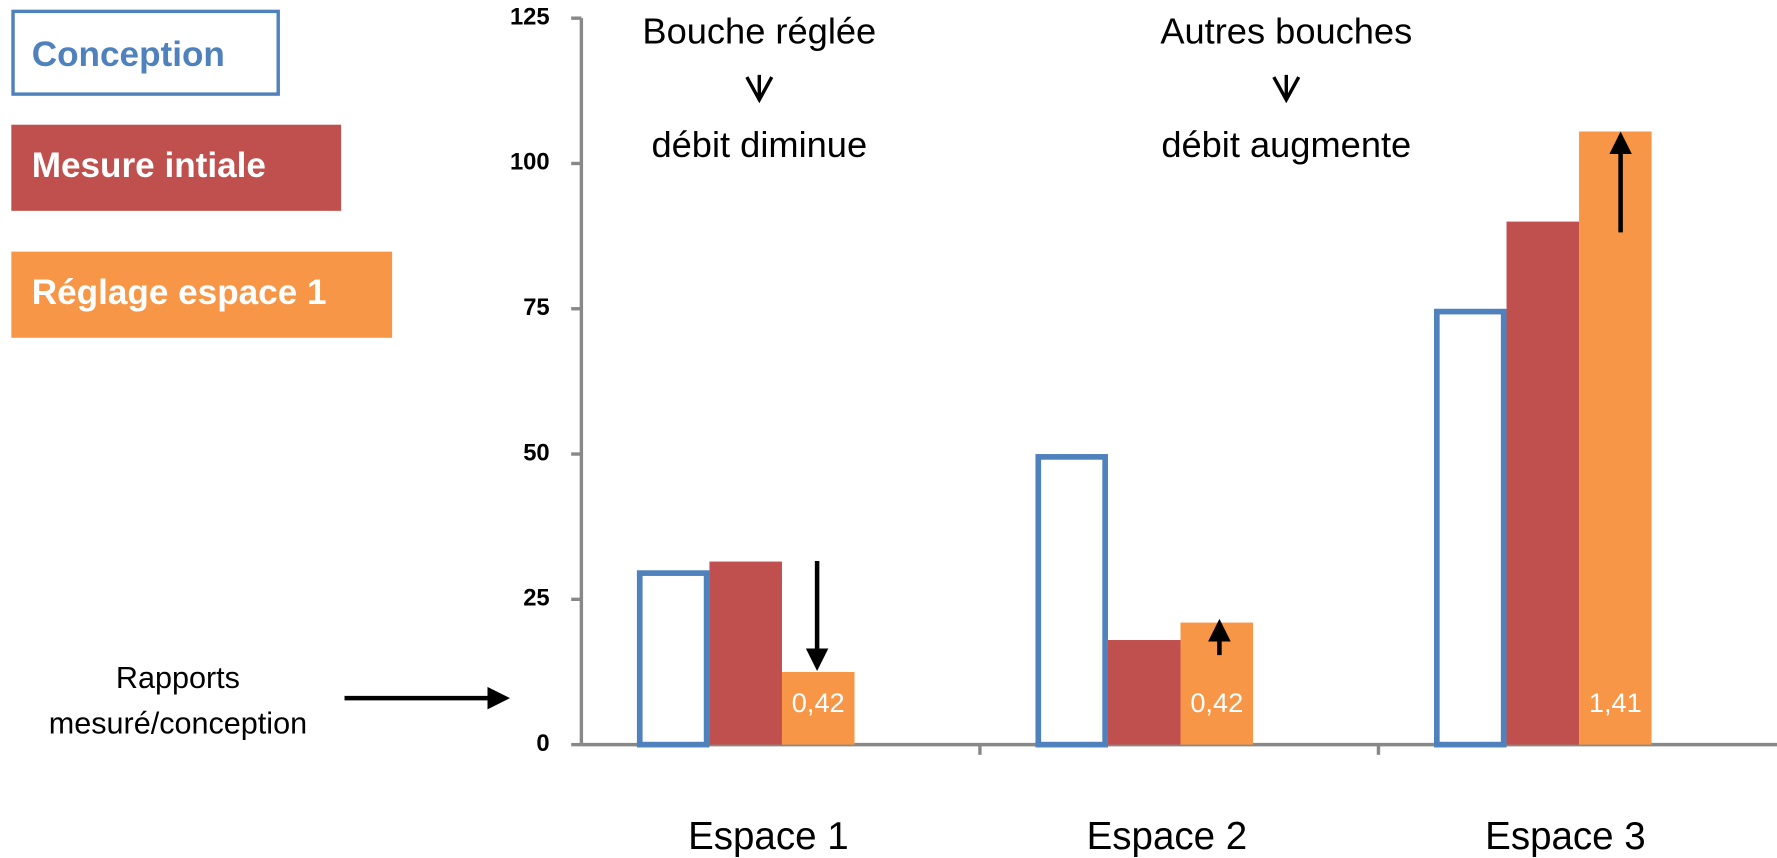 The width and height of the screenshot is (1777, 858). I want to click on side-note: Rapports, so click(178, 678).